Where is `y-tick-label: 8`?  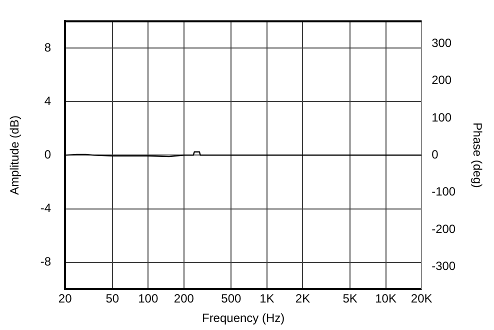 y-tick-label: 8 is located at coordinates (48, 47).